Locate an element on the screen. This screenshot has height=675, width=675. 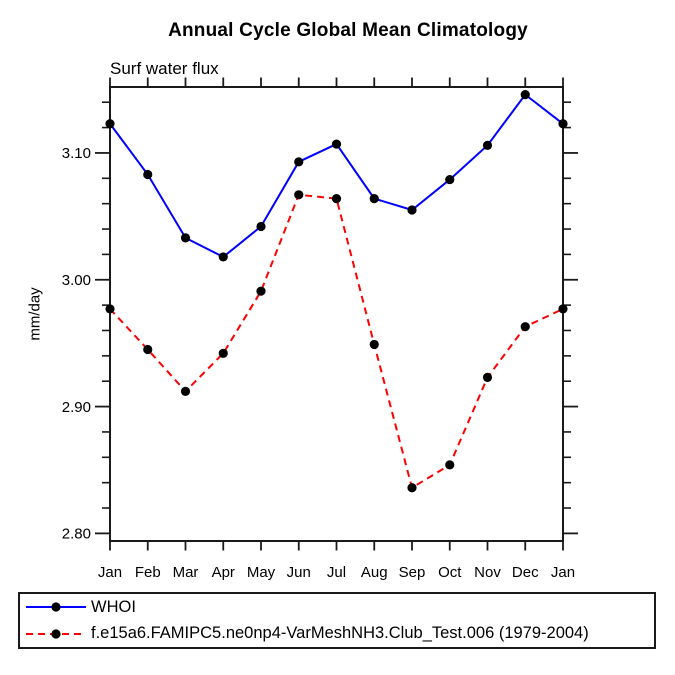
x-tick-label: Mar is located at coordinates (186, 572).